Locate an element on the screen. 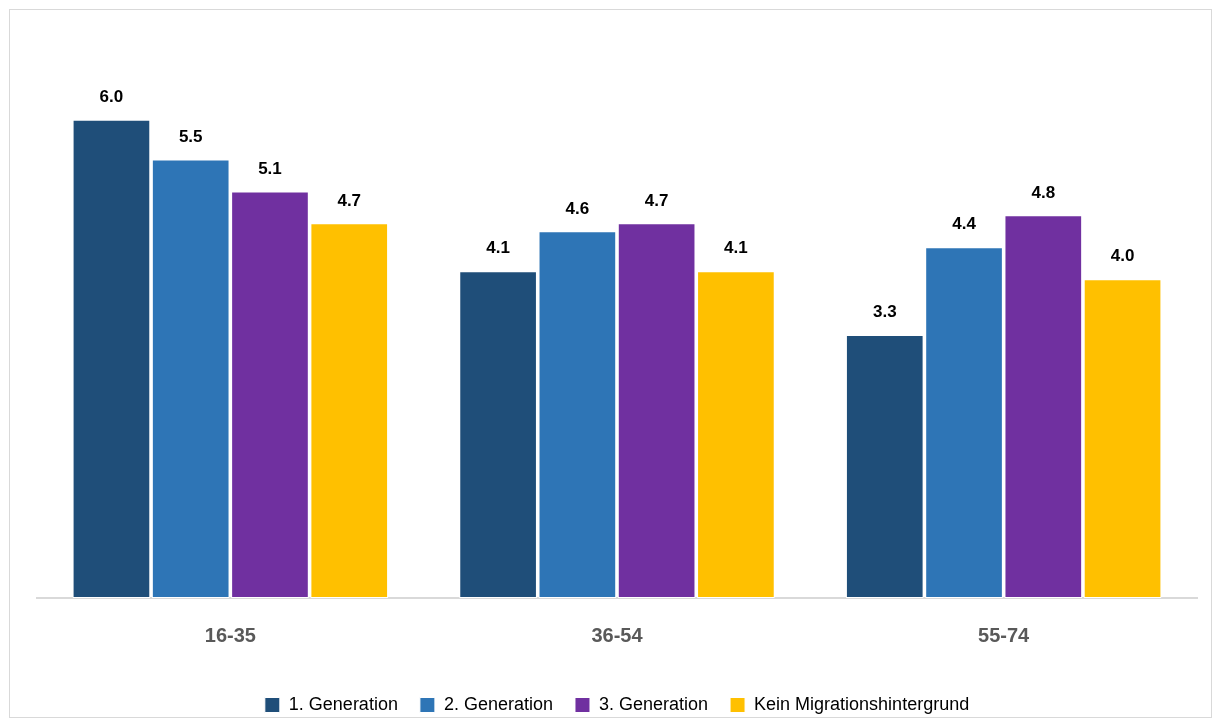 The width and height of the screenshot is (1219, 726). x-tick-label: 55-74 is located at coordinates (1004, 634).